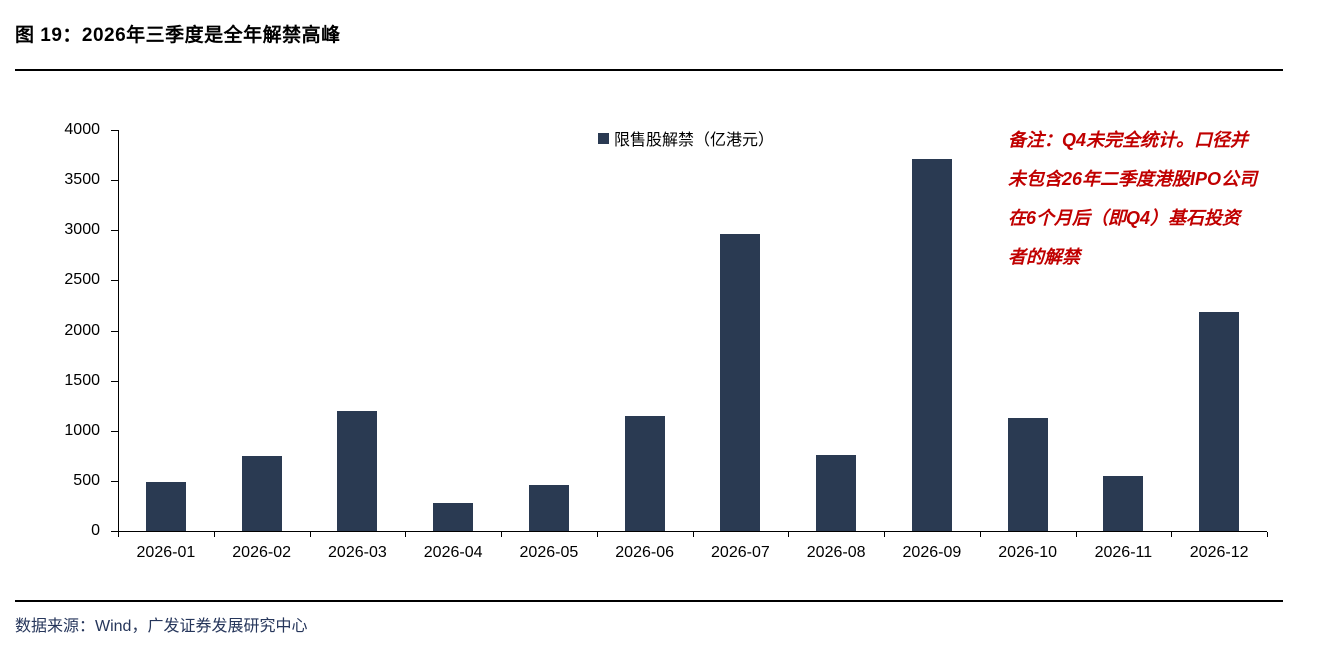 Image resolution: width=1325 pixels, height=655 pixels. Describe the element at coordinates (82, 330) in the screenshot. I see `y-axis-tick-label: 2000` at that location.